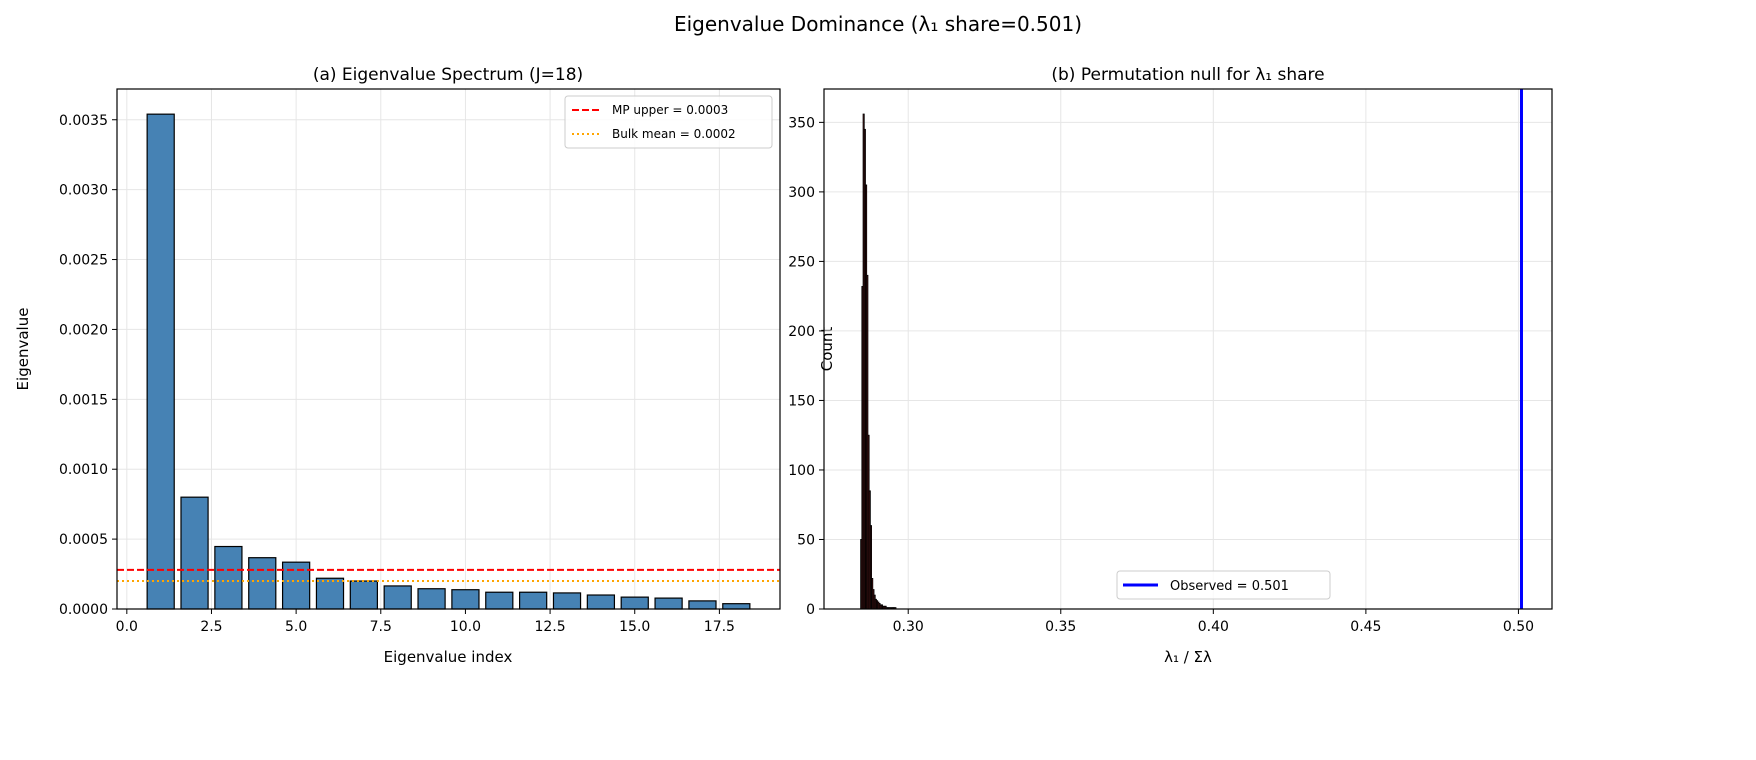 The width and height of the screenshot is (1756, 760). What do you see at coordinates (670, 110) in the screenshot?
I see `legend-mp-upper: MP upper = 0.0003` at bounding box center [670, 110].